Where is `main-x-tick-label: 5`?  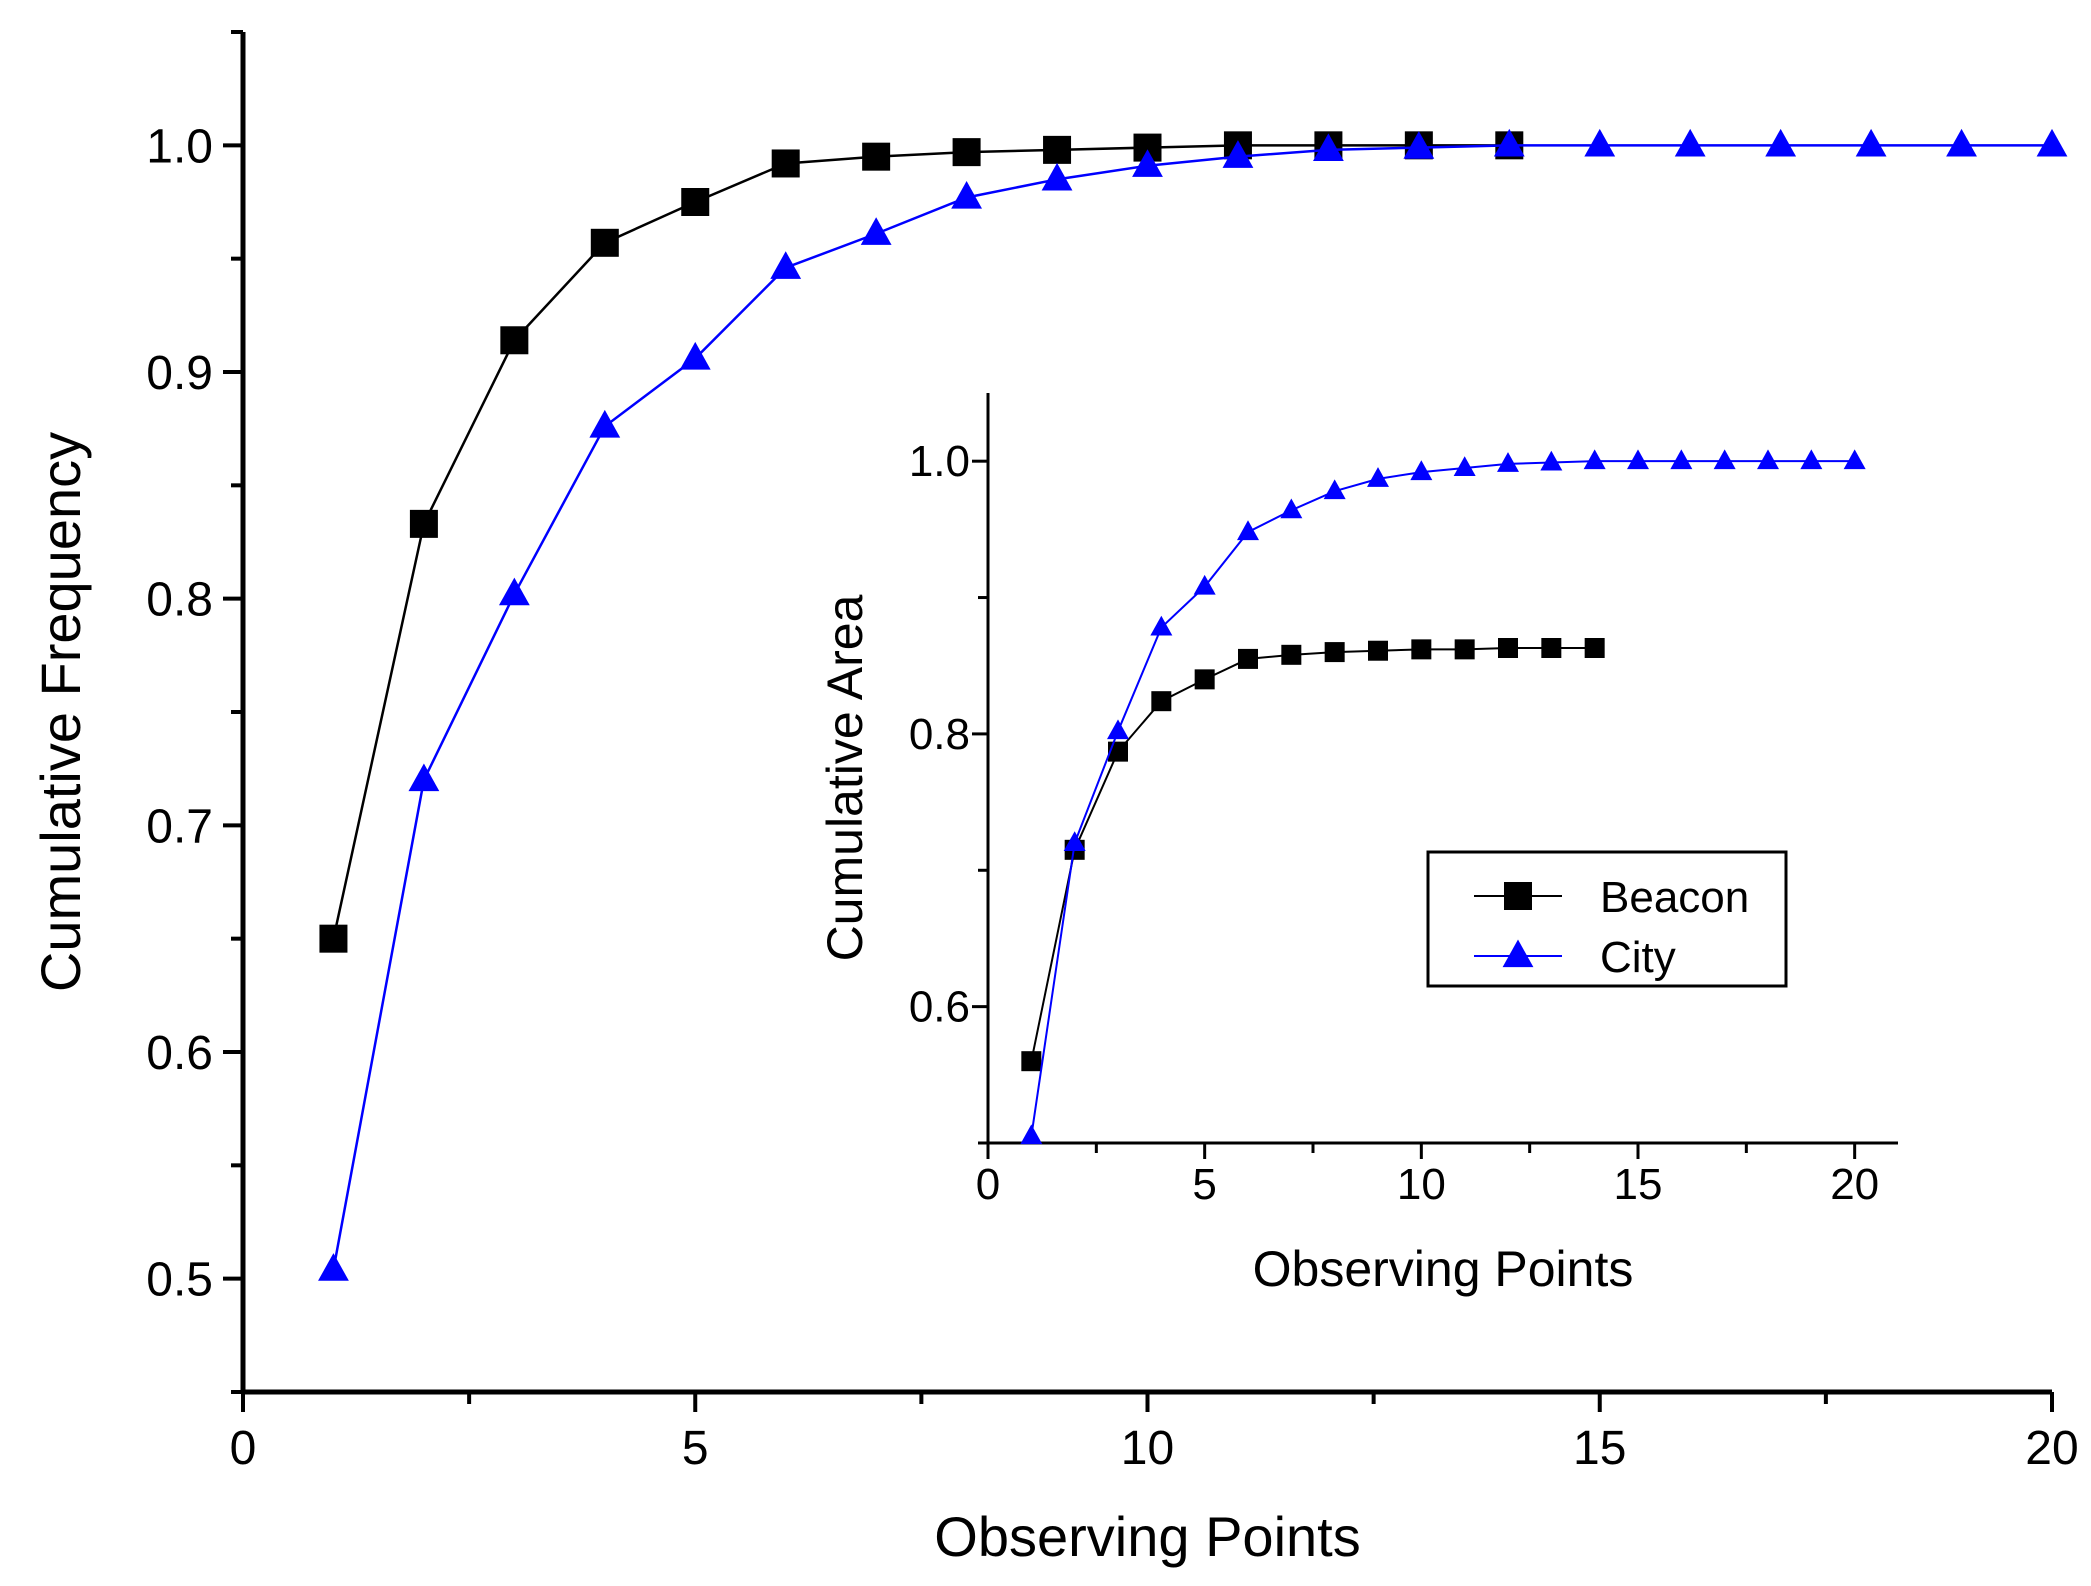 main-x-tick-label: 5 is located at coordinates (695, 1448).